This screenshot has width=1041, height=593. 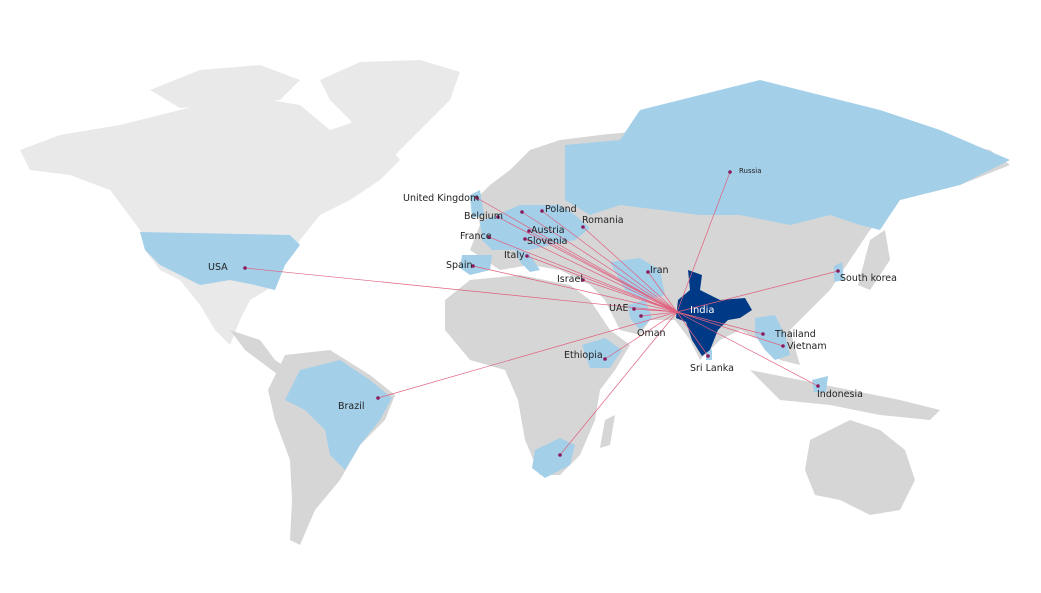 I want to click on route-line-spain, so click(x=575, y=289).